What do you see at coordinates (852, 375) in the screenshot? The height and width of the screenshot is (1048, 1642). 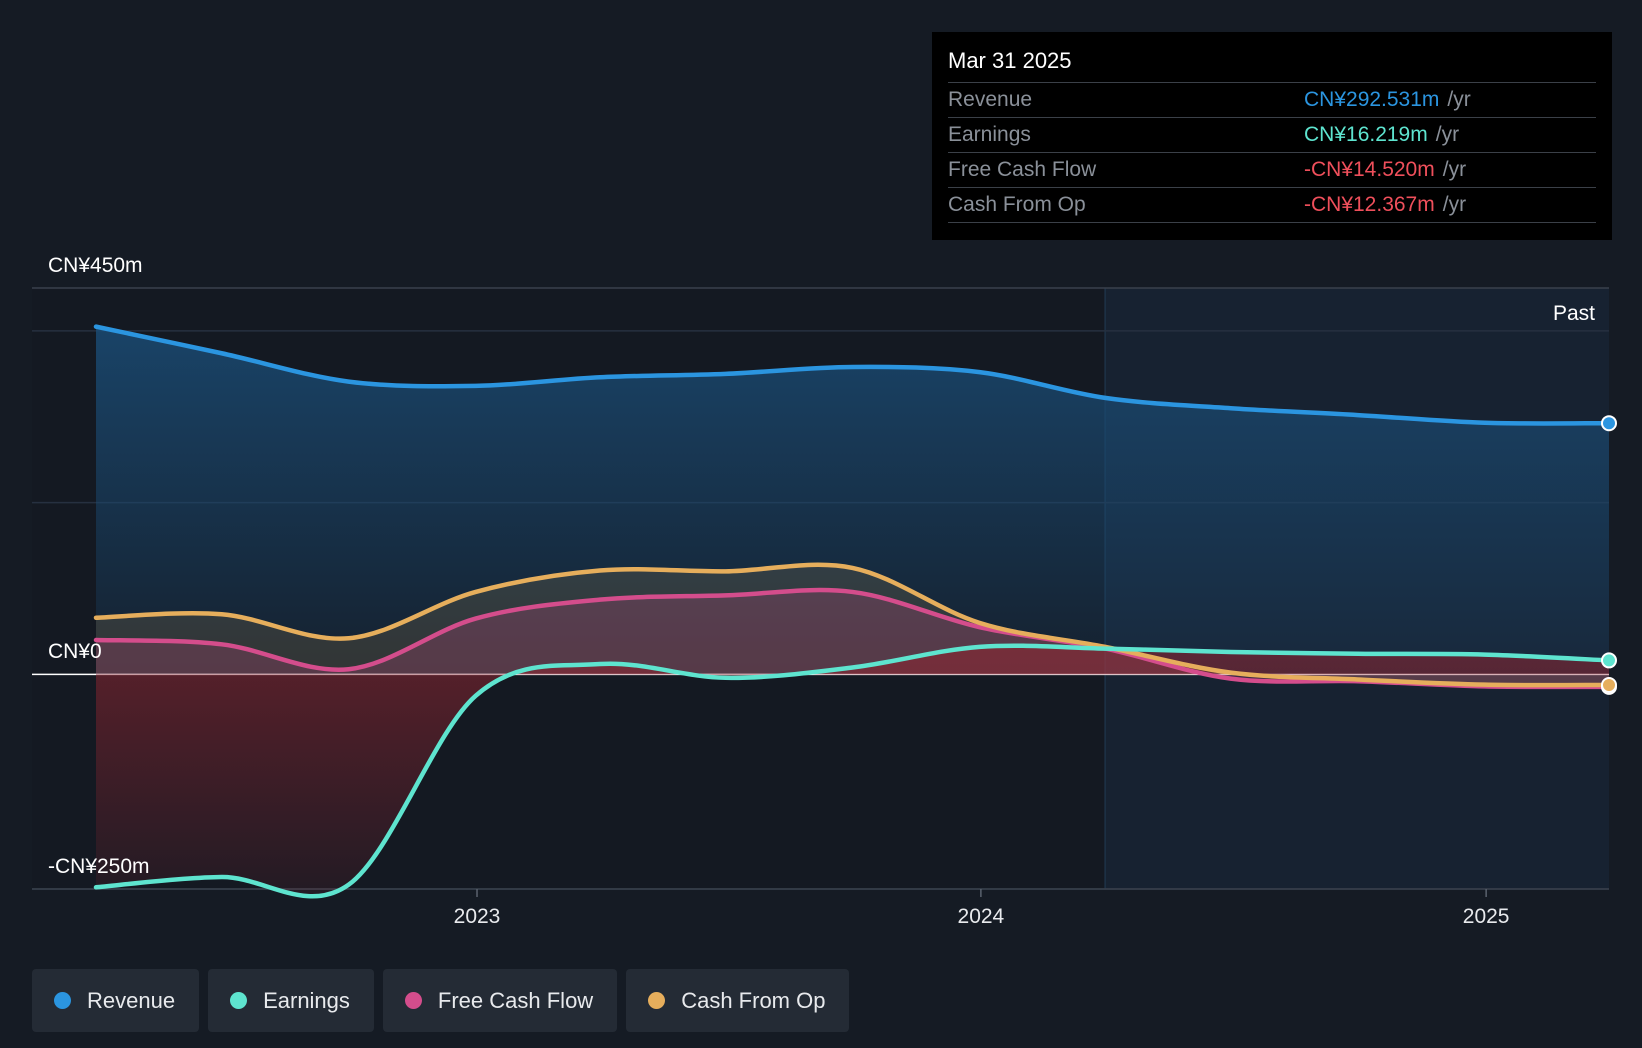 I see `revenue-line` at bounding box center [852, 375].